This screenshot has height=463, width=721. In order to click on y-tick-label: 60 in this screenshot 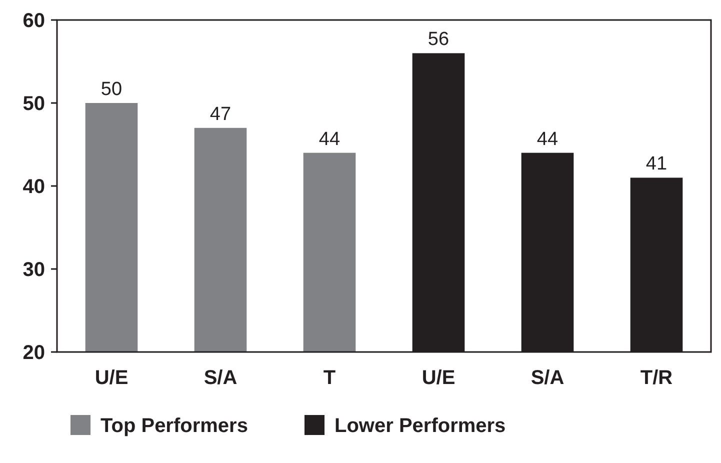, I will do `click(33, 21)`.